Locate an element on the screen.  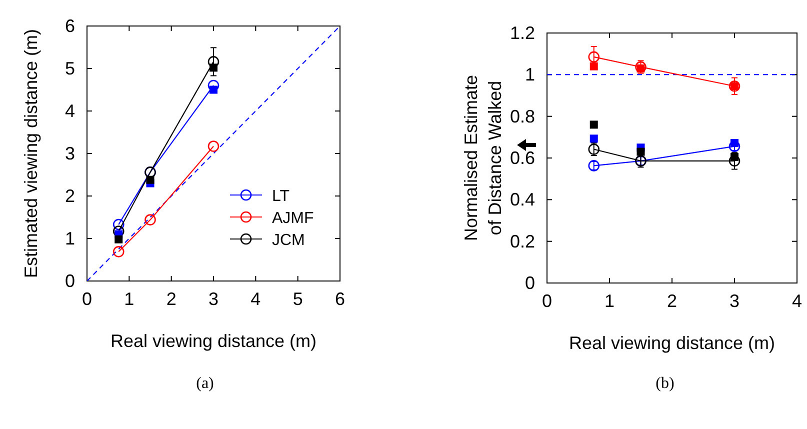
y-axis-title: Estimated viewing distance (m) is located at coordinates (31, 153).